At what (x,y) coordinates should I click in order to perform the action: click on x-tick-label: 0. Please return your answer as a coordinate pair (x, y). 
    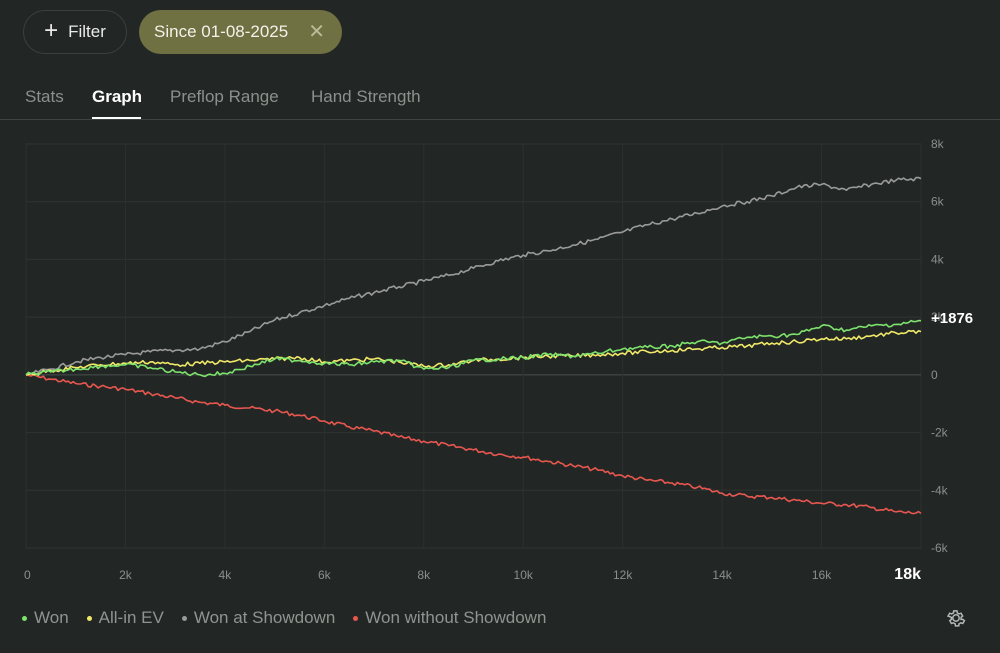
    Looking at the image, I should click on (27, 575).